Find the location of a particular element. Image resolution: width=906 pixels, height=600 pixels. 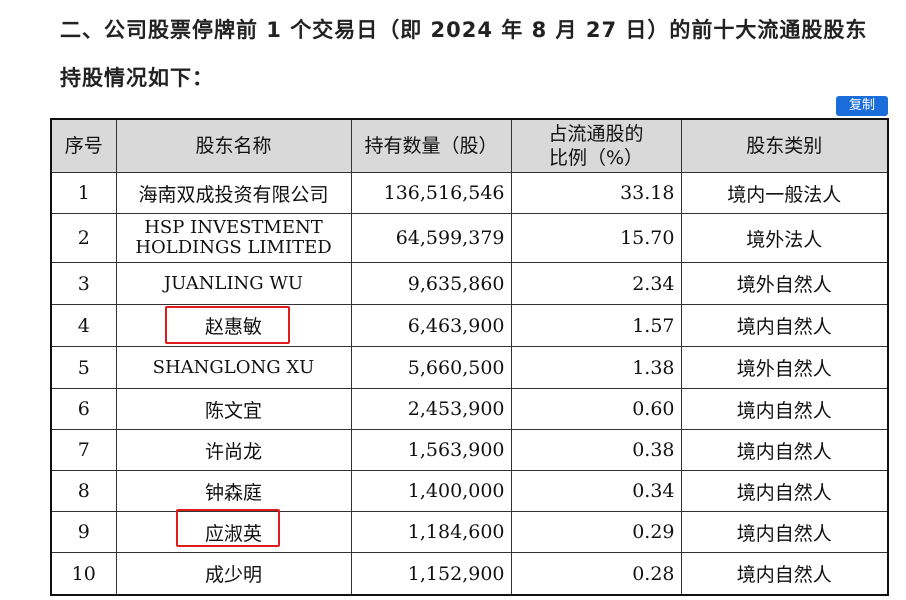

cell-type: 境外法人 is located at coordinates (784, 238).